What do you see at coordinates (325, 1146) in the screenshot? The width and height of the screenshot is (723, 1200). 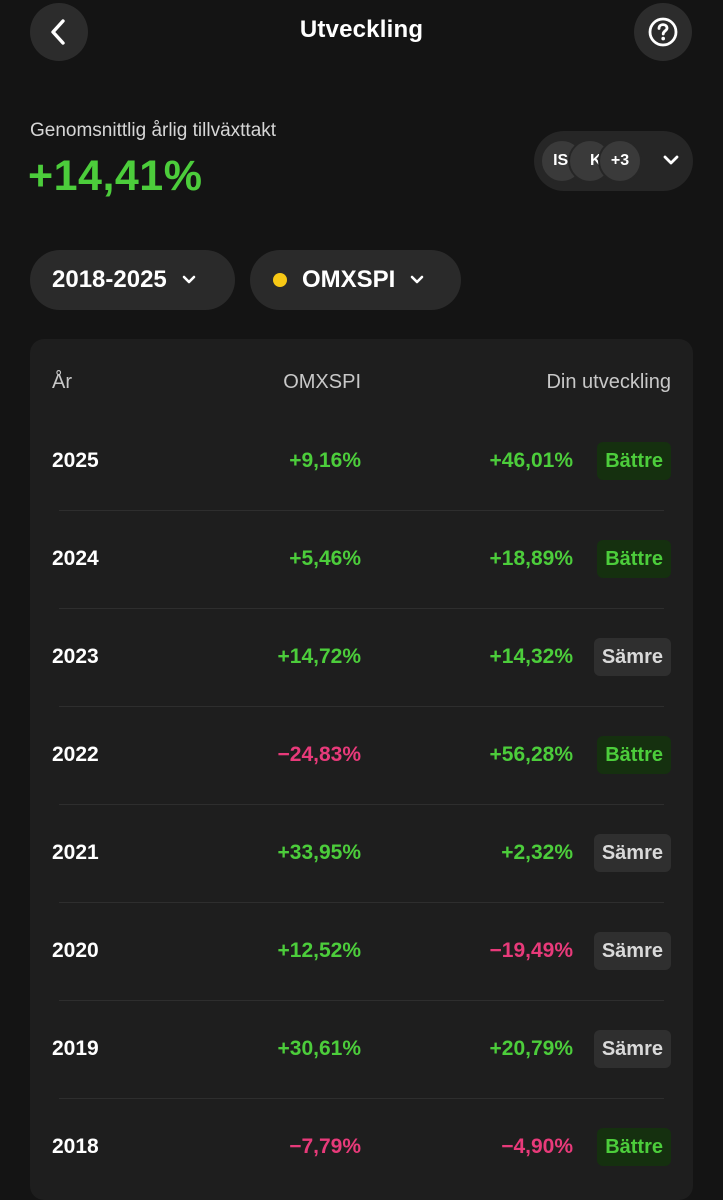 I see `row-index-return: −7,79%` at bounding box center [325, 1146].